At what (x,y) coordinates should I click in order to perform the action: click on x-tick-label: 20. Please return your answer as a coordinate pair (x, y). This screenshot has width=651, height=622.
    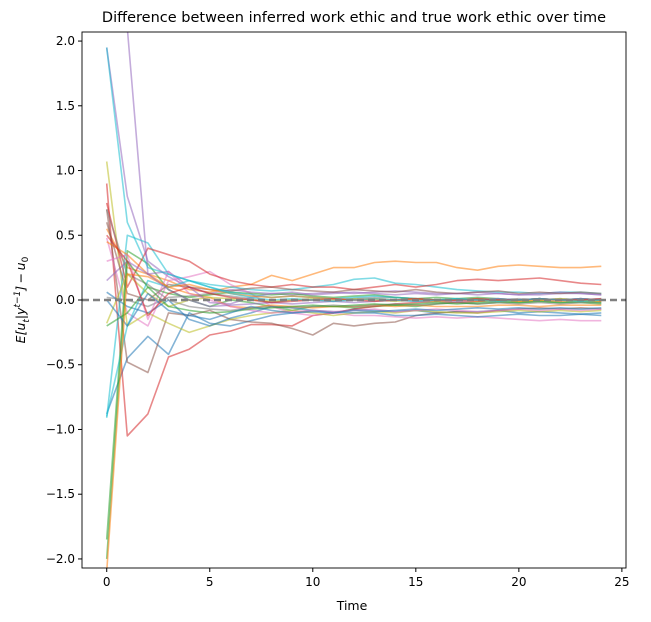
    Looking at the image, I should click on (518, 582).